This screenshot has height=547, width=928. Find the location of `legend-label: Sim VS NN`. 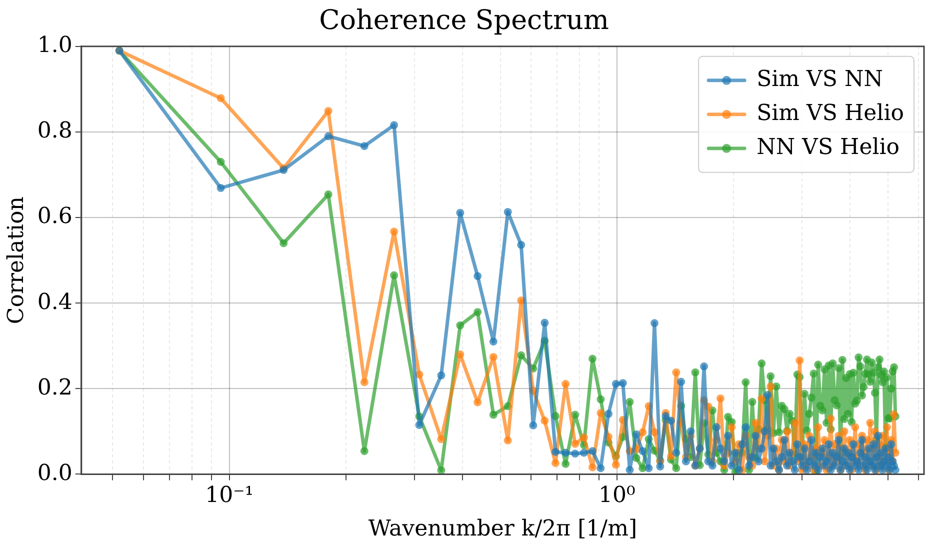

legend-label: Sim VS NN is located at coordinates (819, 79).